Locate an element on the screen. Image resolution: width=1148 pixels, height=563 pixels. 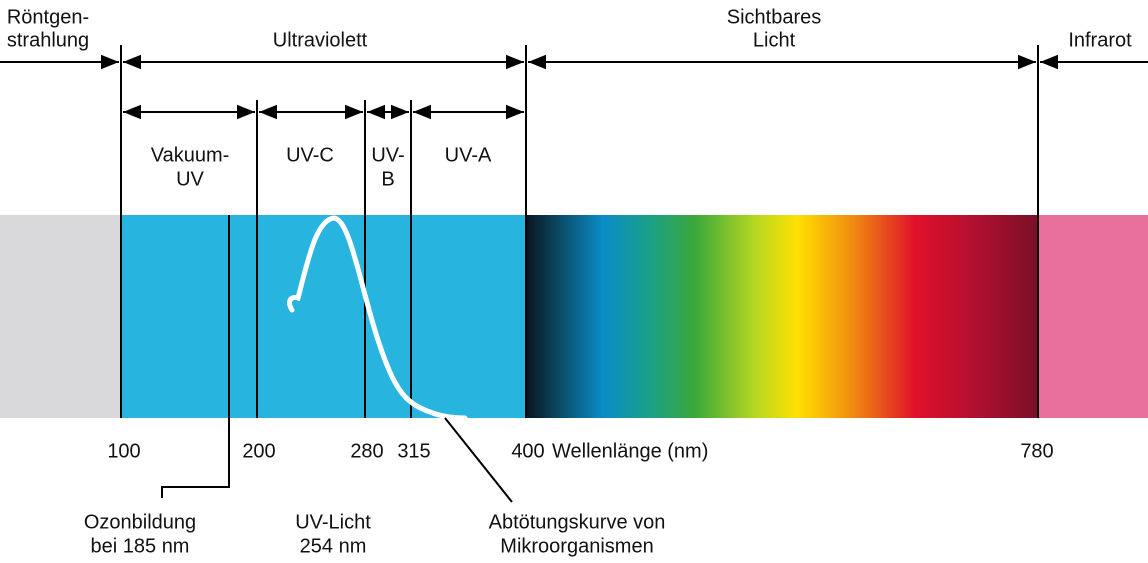
kill-curve is located at coordinates (377, 318).